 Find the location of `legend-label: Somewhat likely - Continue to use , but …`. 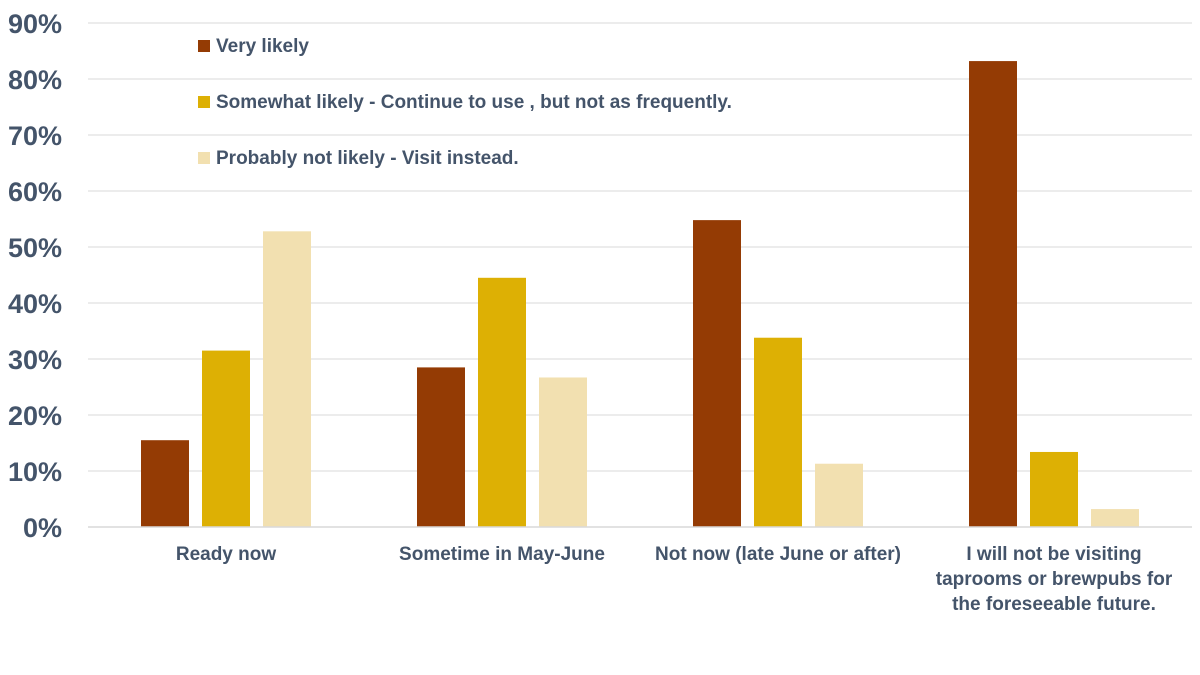

legend-label: Somewhat likely - Continue to use , but … is located at coordinates (474, 102).